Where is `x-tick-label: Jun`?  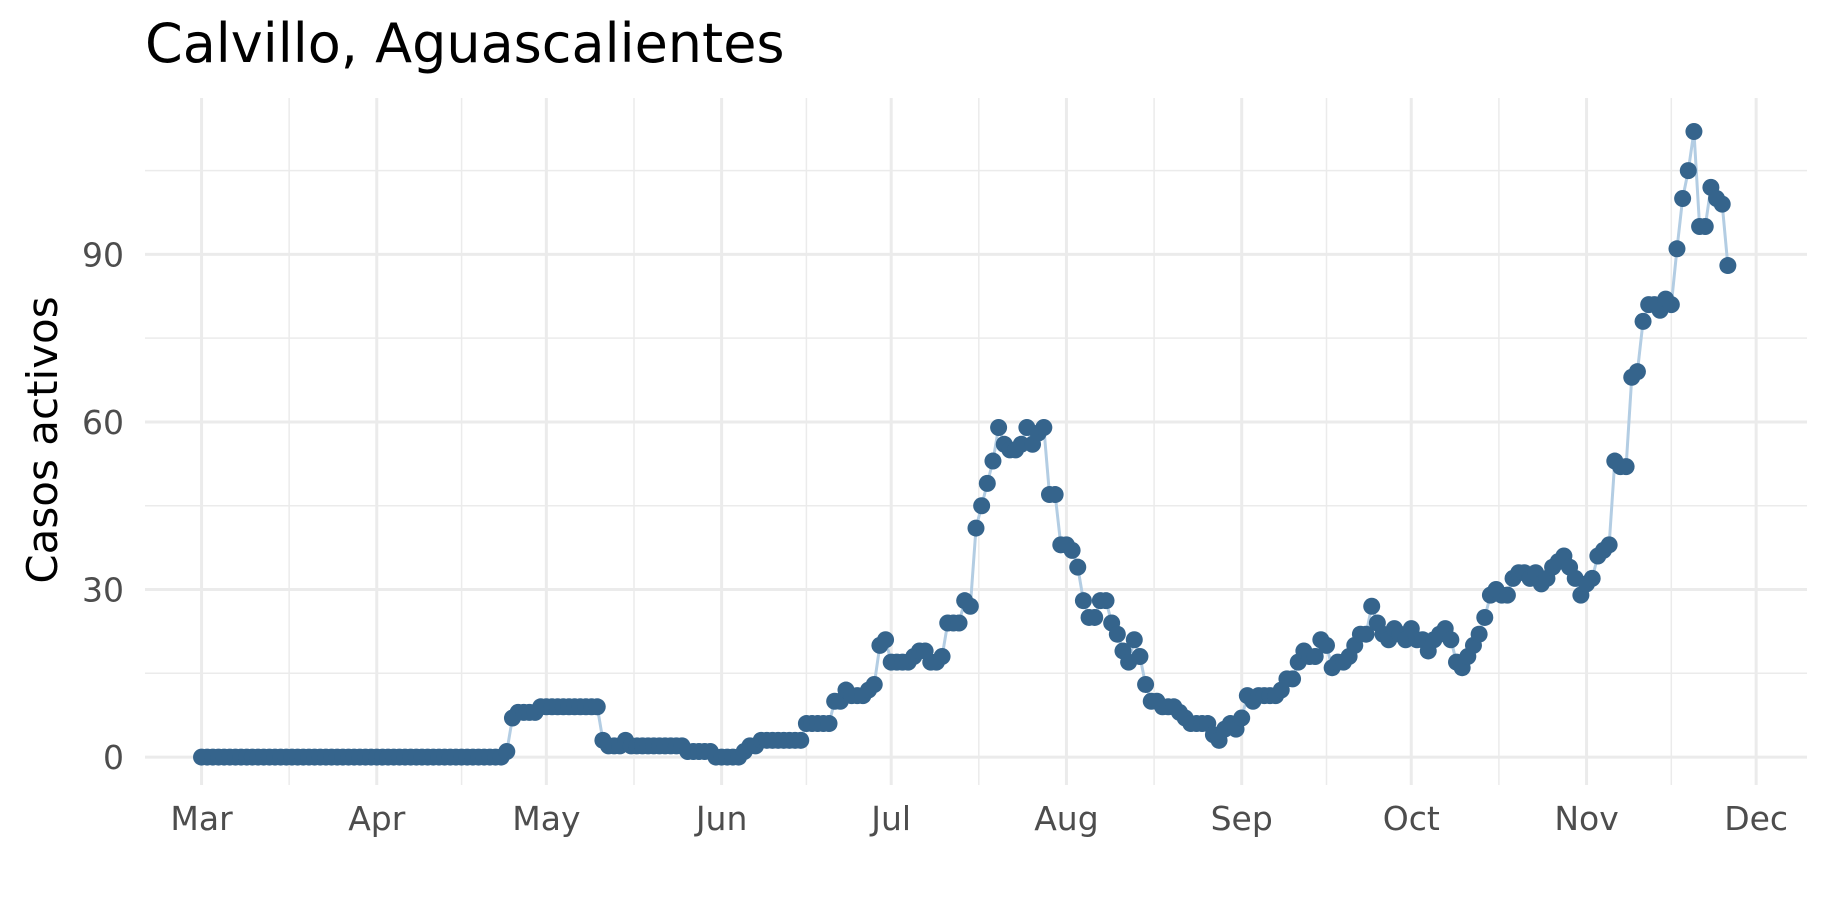 x-tick-label: Jun is located at coordinates (721, 818).